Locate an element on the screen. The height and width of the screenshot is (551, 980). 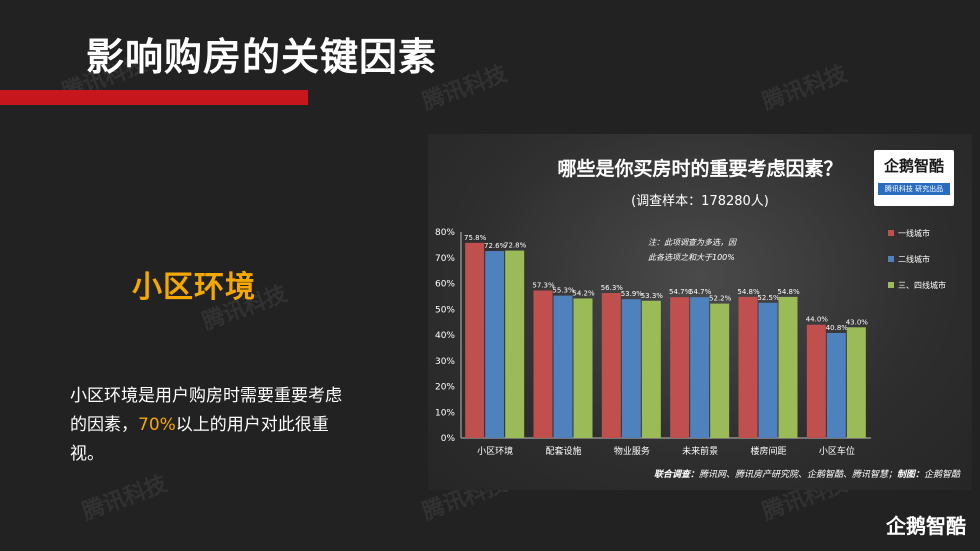
data-label: 52.2% is located at coordinates (720, 299).